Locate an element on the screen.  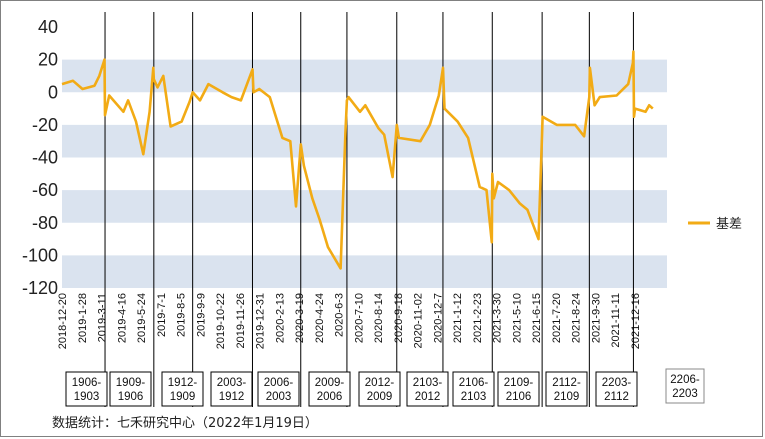
x-tick-label: 2020-4-24 is located at coordinates (320, 318).